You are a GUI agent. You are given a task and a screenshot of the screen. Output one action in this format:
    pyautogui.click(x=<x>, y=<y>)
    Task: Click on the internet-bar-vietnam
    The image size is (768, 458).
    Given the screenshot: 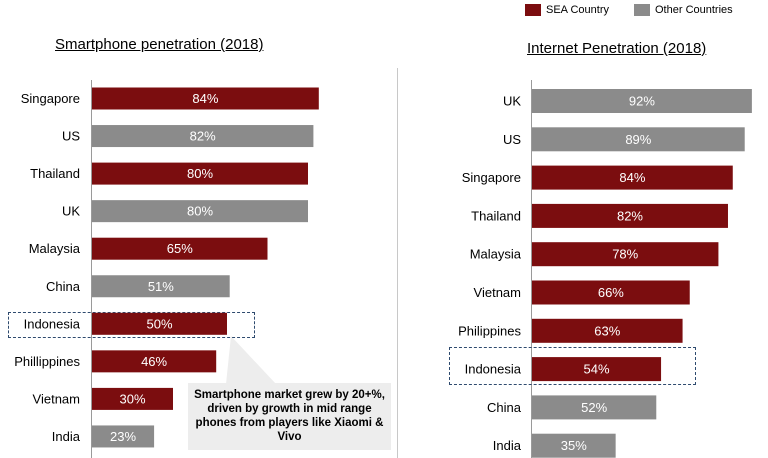 What is the action you would take?
    pyautogui.click(x=611, y=292)
    